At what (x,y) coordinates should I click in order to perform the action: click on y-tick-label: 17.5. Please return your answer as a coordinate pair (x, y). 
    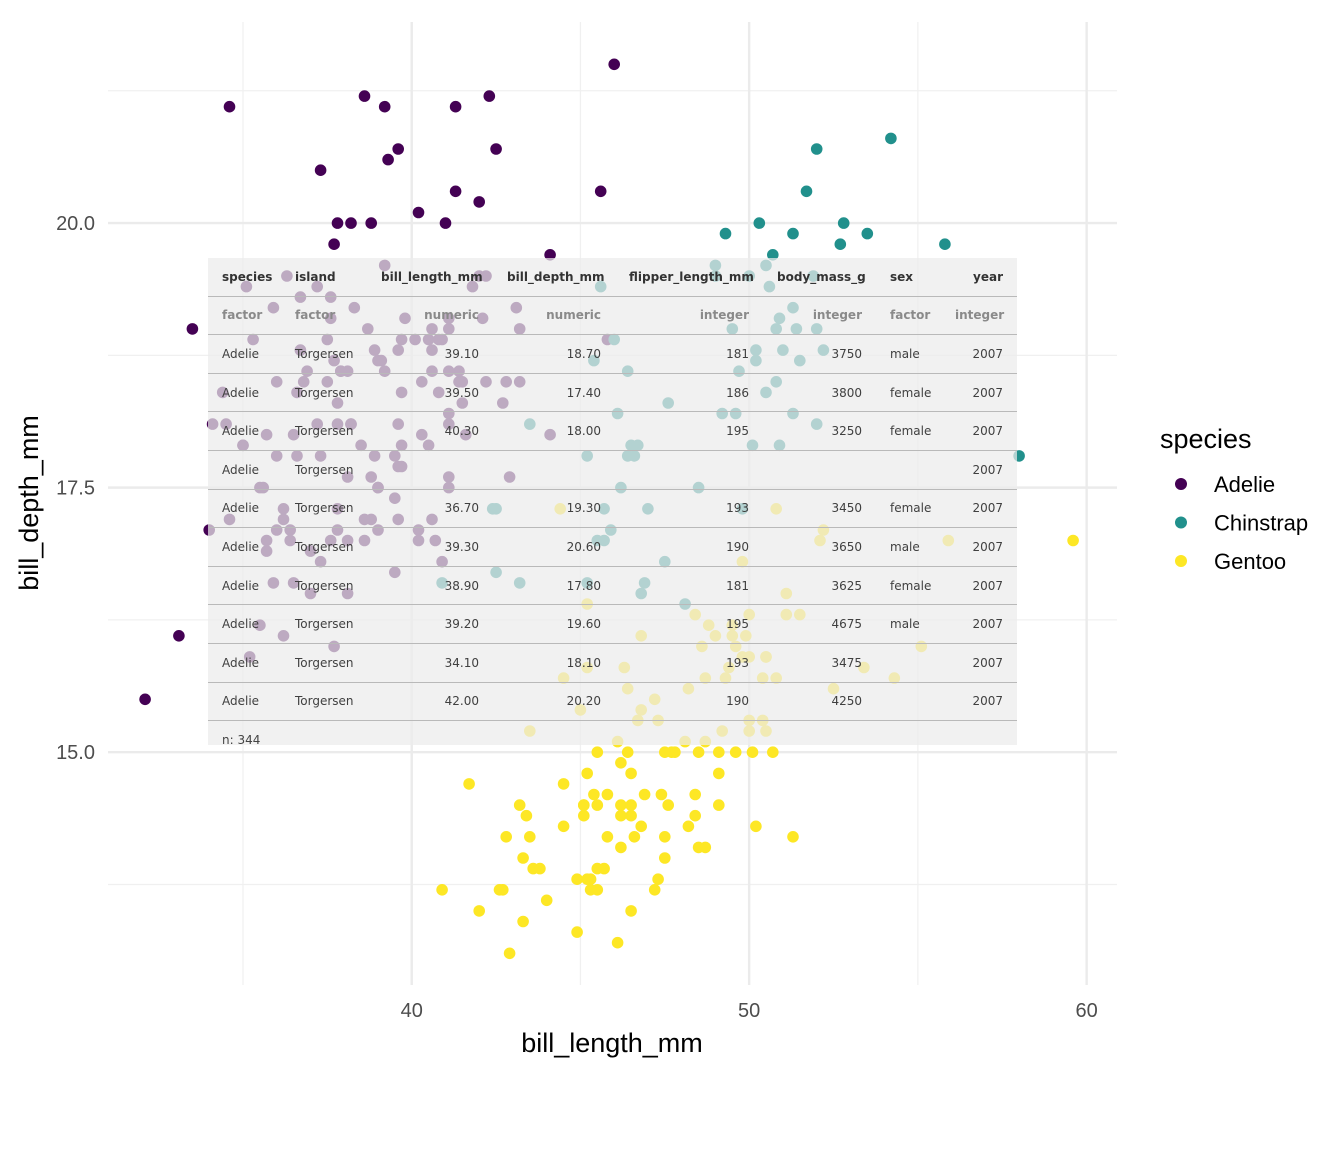
    Looking at the image, I should click on (75, 489).